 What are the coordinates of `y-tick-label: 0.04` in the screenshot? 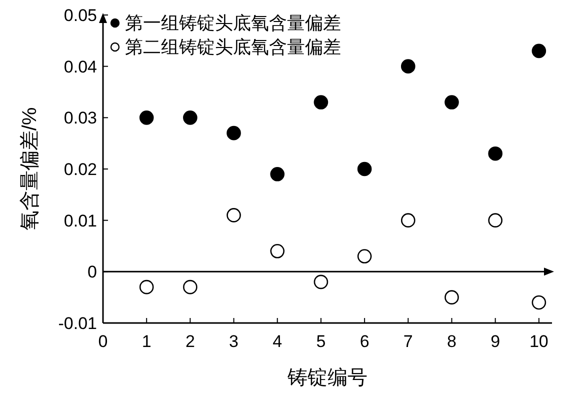 It's located at (80, 66).